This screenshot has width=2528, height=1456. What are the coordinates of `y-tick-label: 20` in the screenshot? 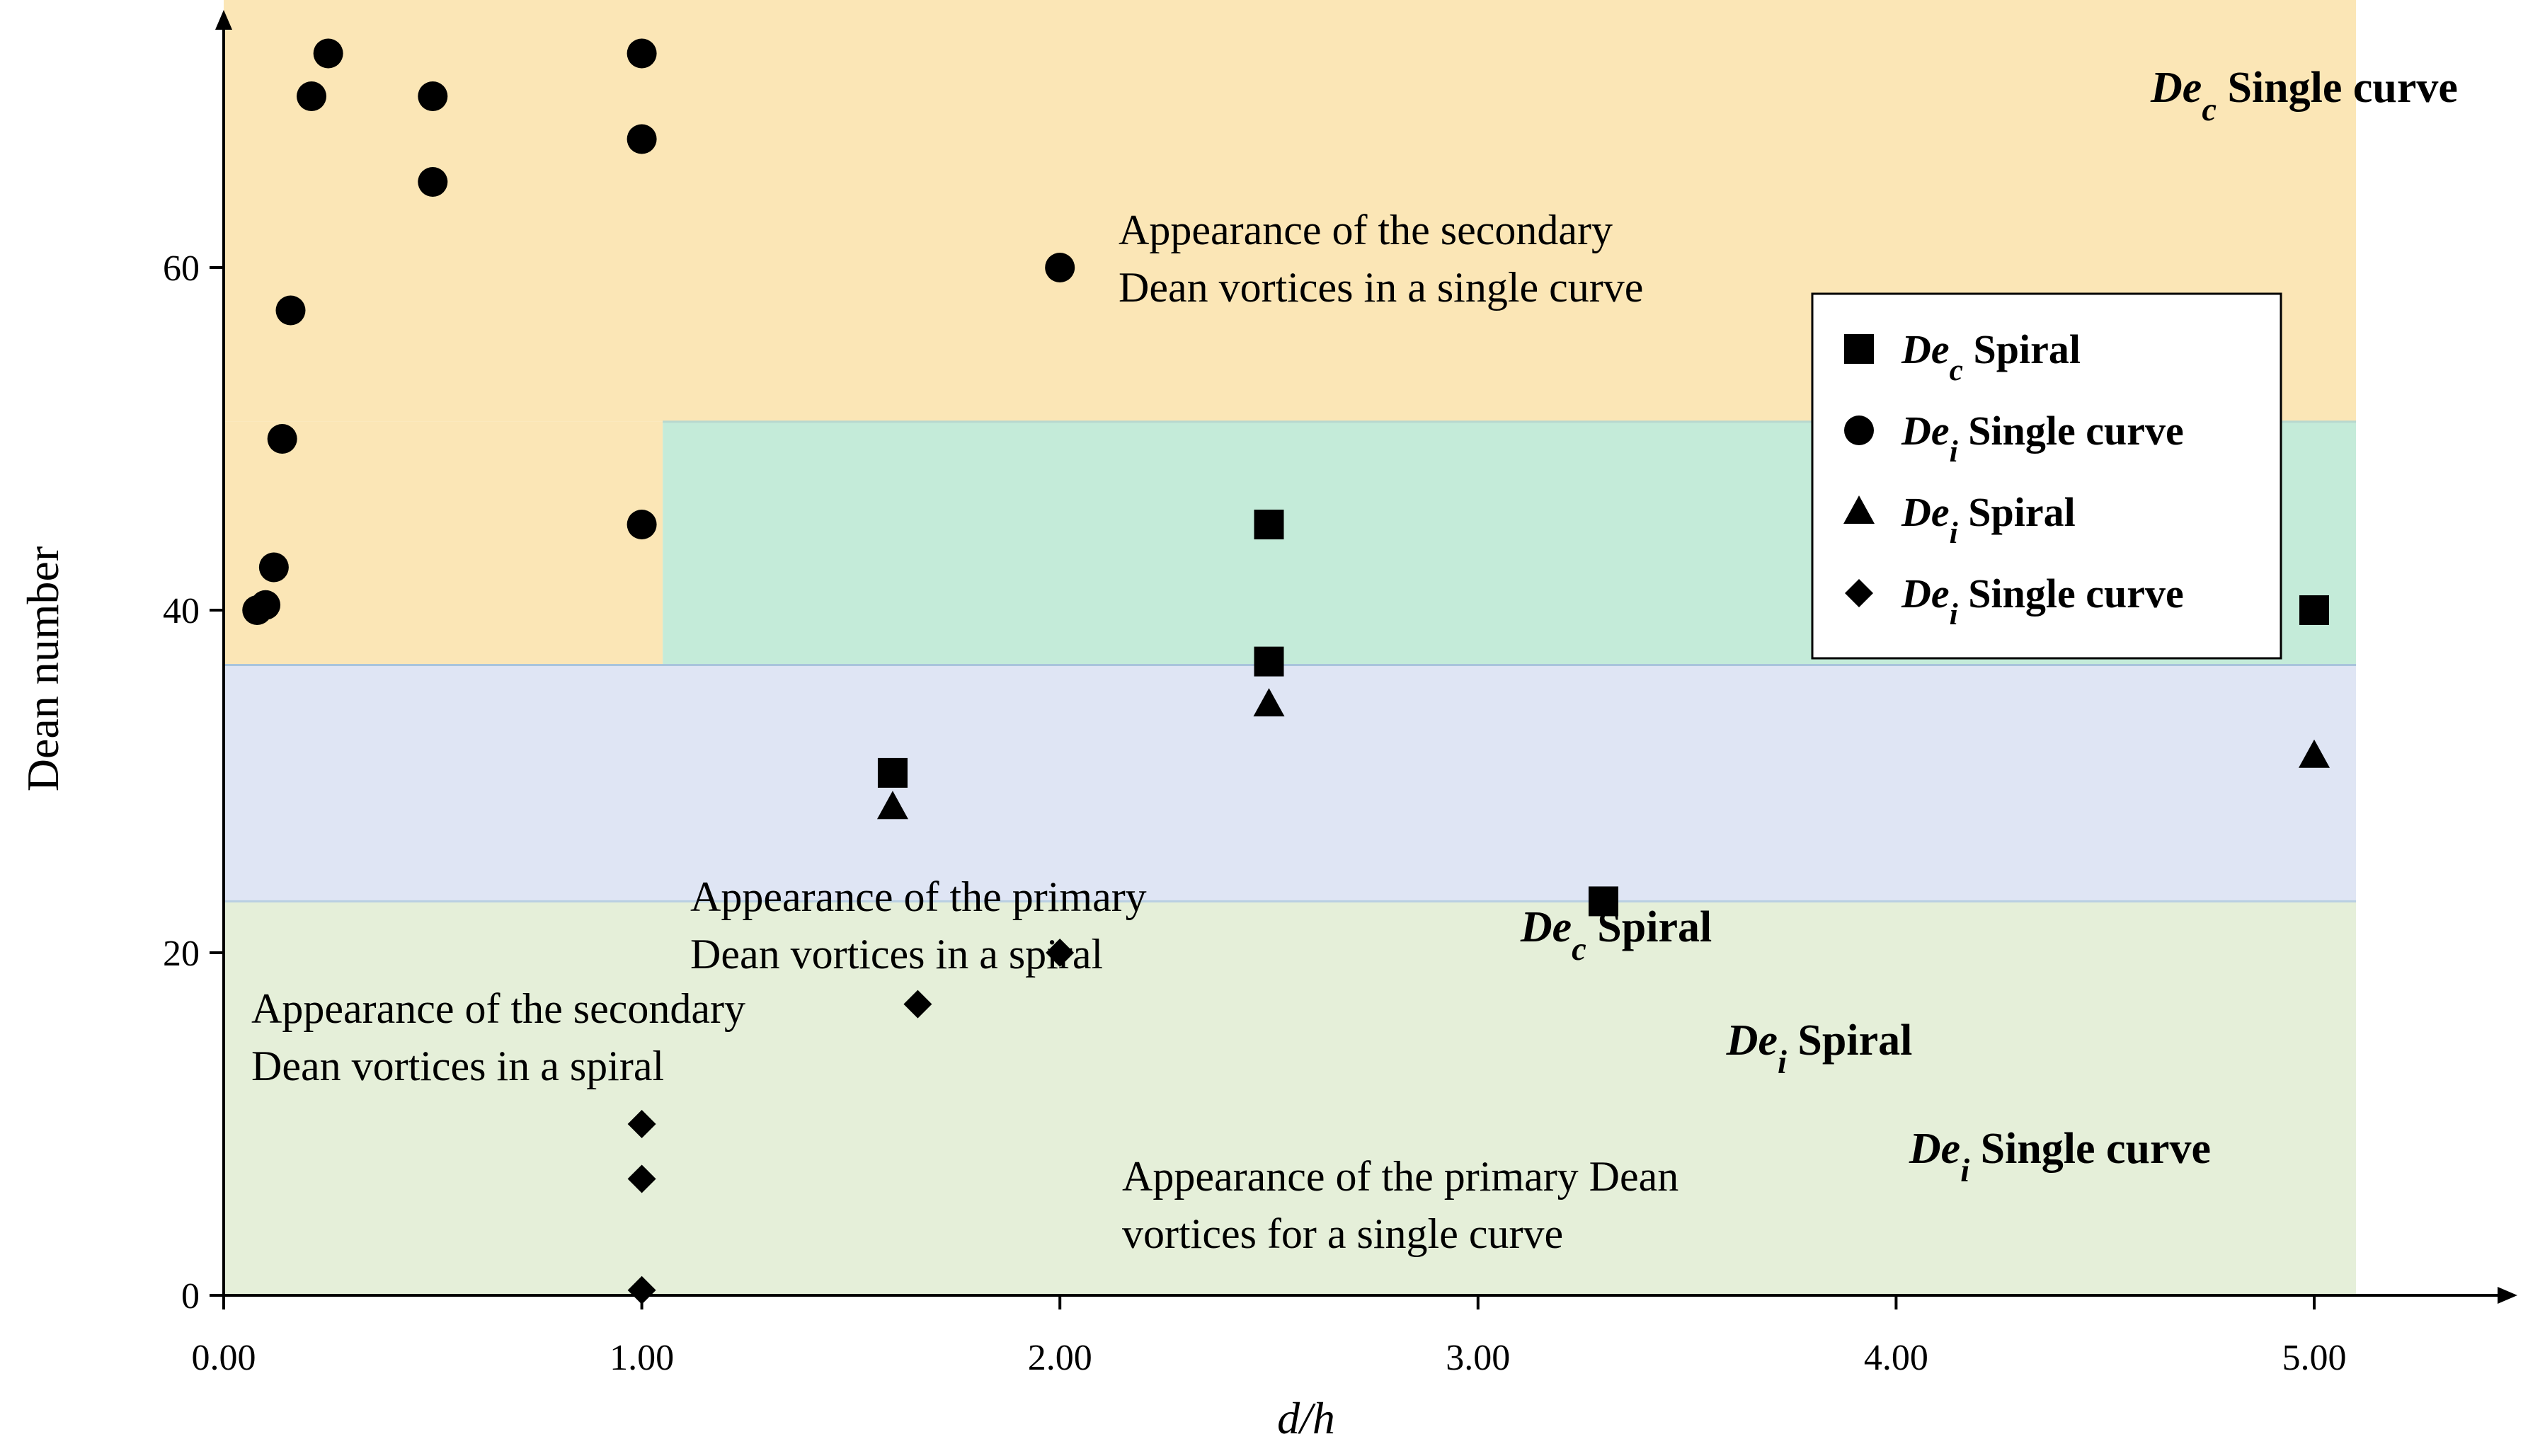 It's located at (182, 954).